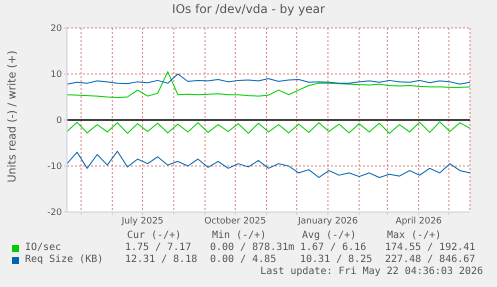 Image resolution: width=497 pixels, height=287 pixels. What do you see at coordinates (161, 260) in the screenshot?
I see `text: 12.31 / 8.18` at bounding box center [161, 260].